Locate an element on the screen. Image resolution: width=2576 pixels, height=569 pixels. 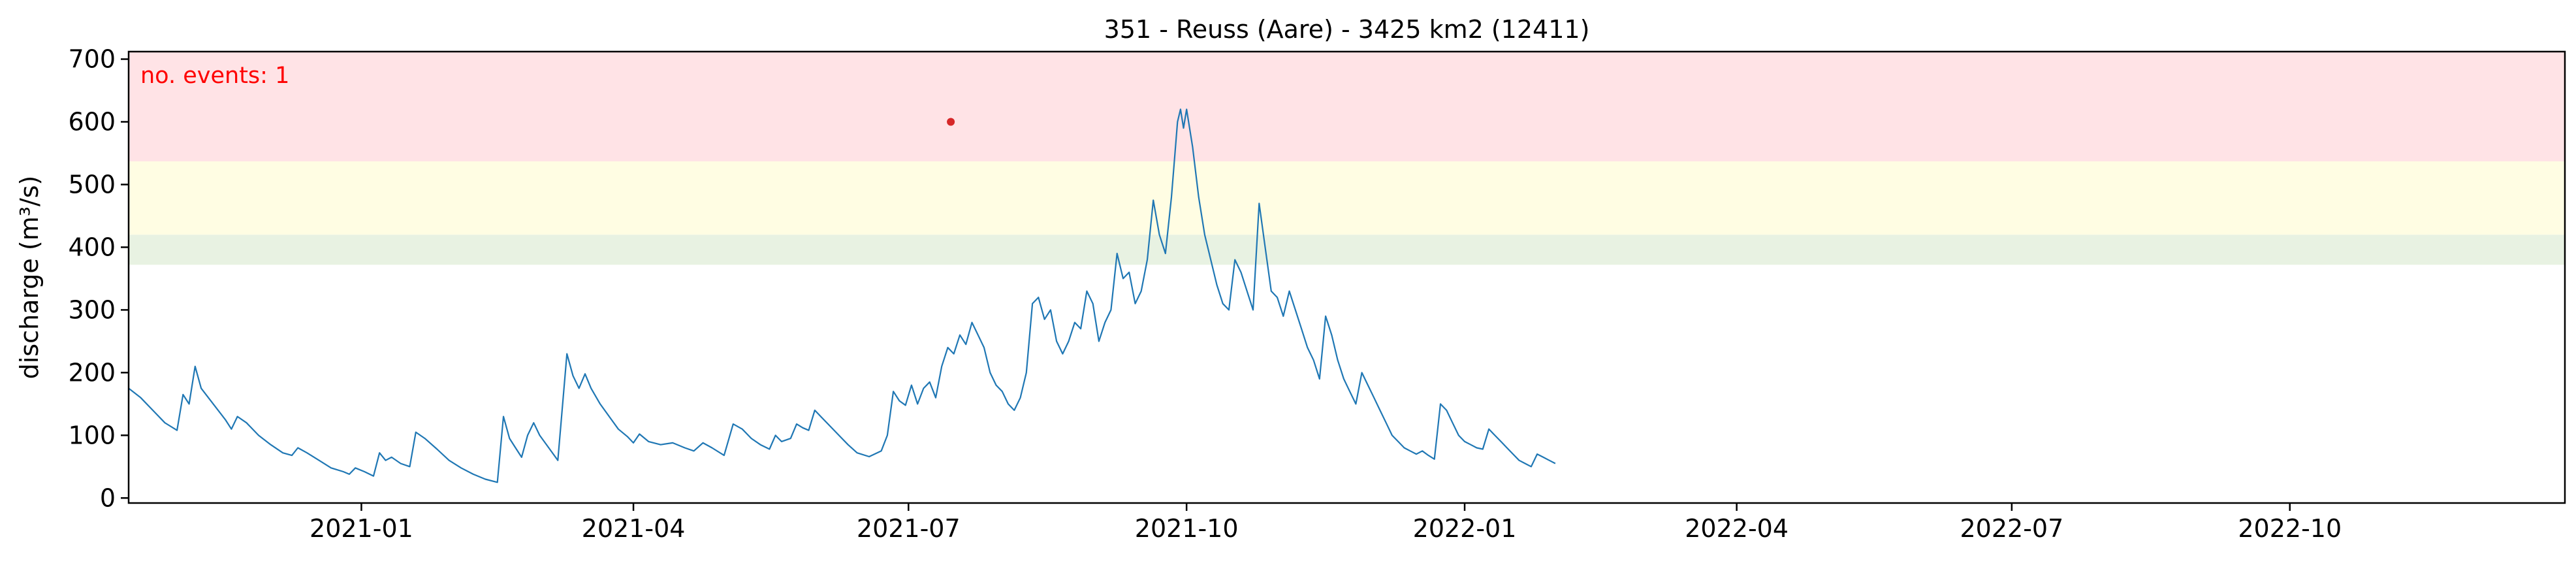
x-tick-label: 2022-01 is located at coordinates (1465, 528).